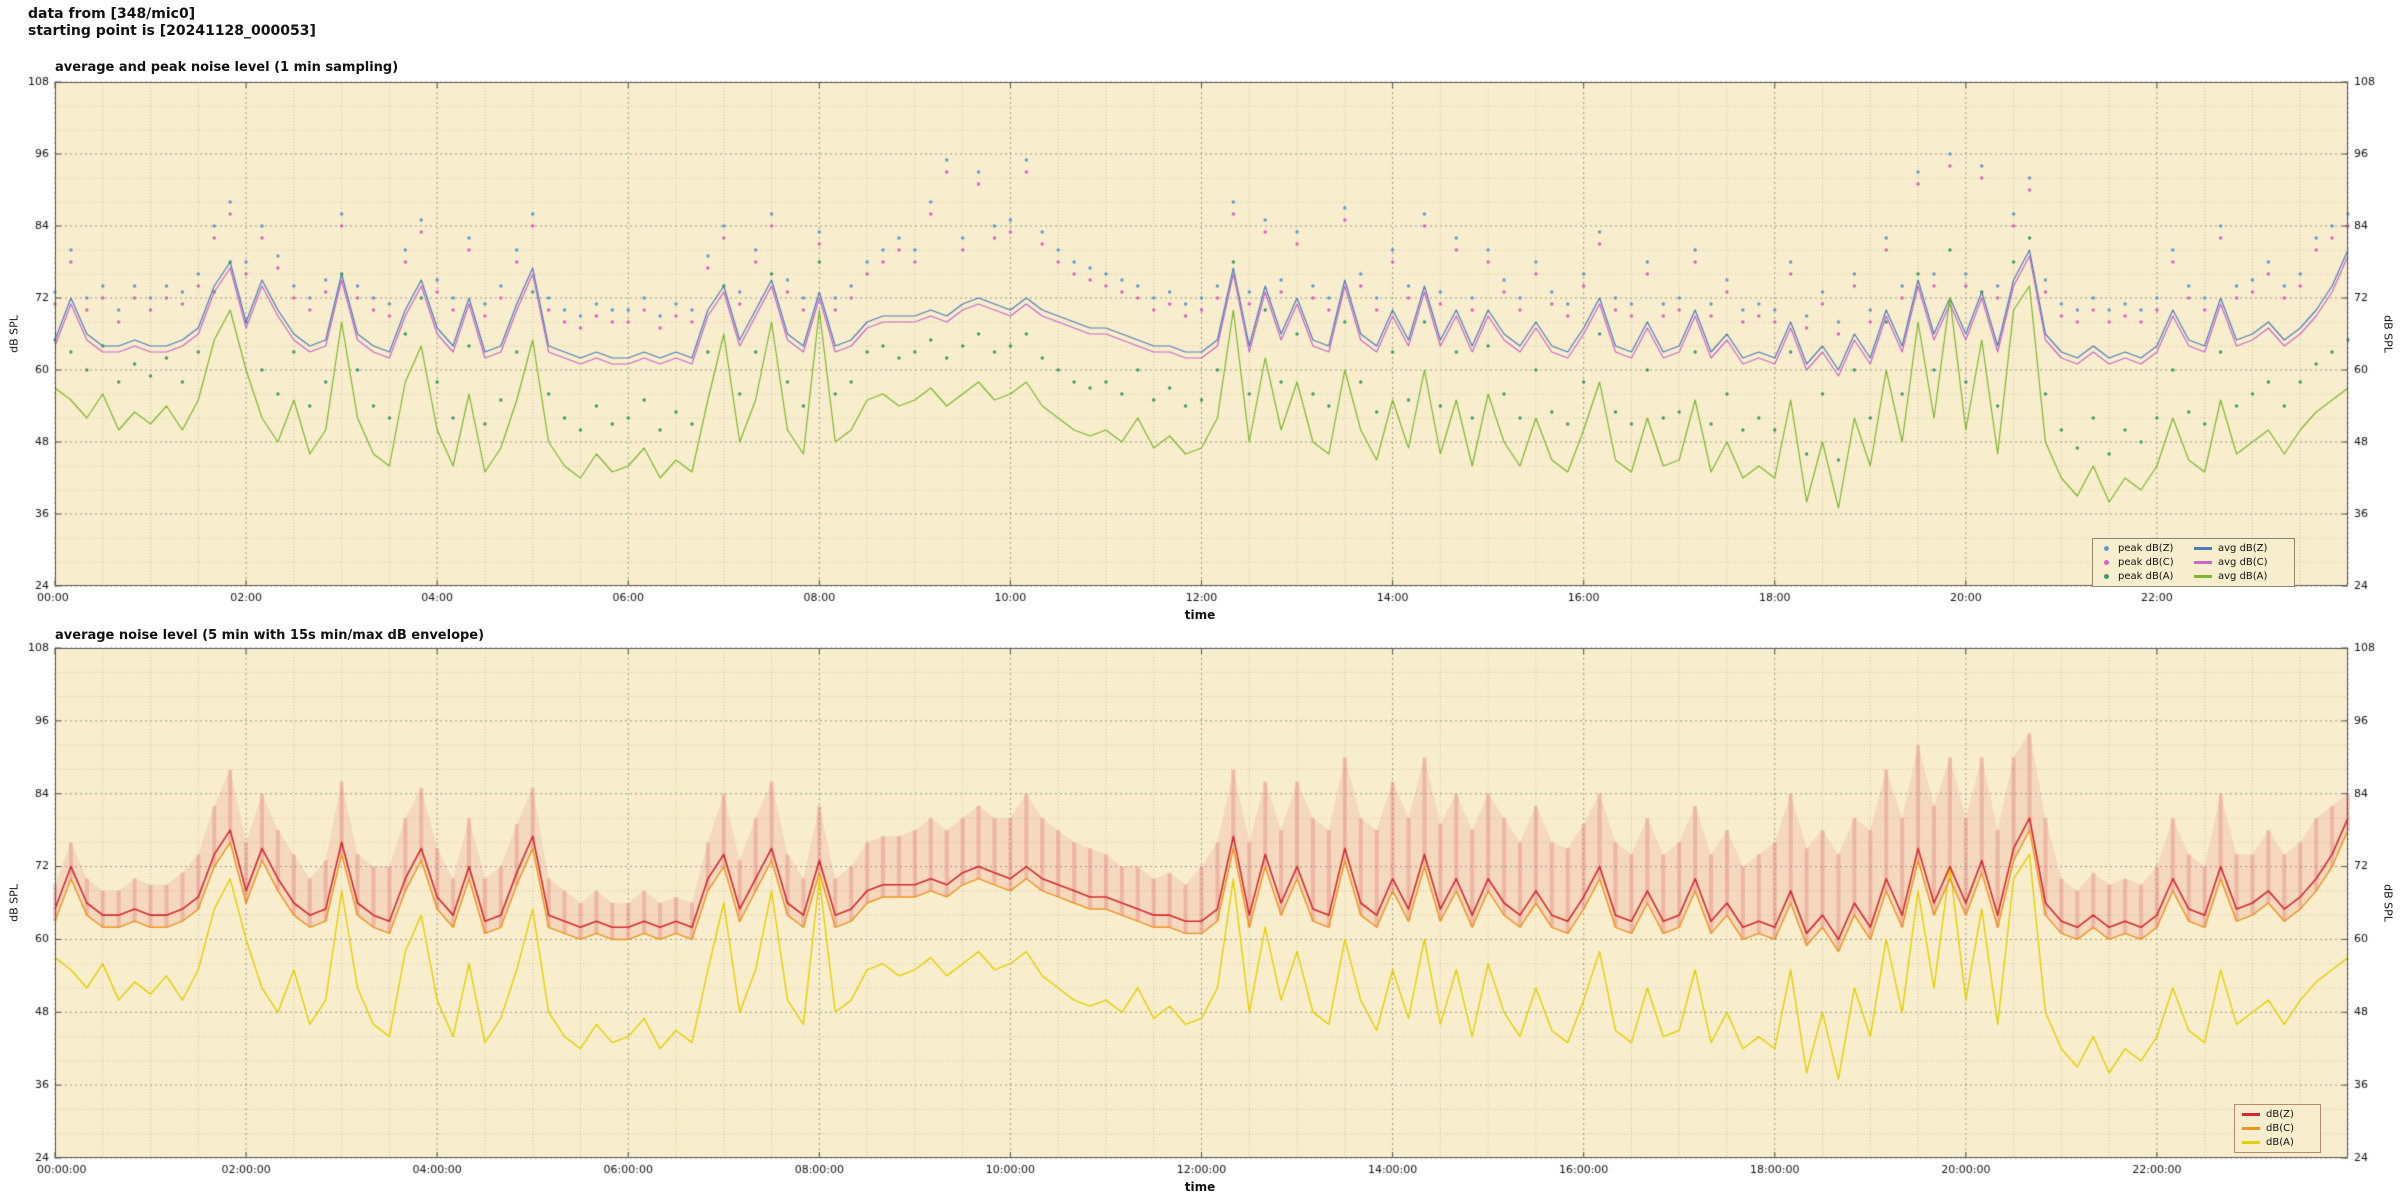 Image resolution: width=2400 pixels, height=1200 pixels. Describe the element at coordinates (2106, 576) in the screenshot. I see `peak-dba-marker-icon` at that location.